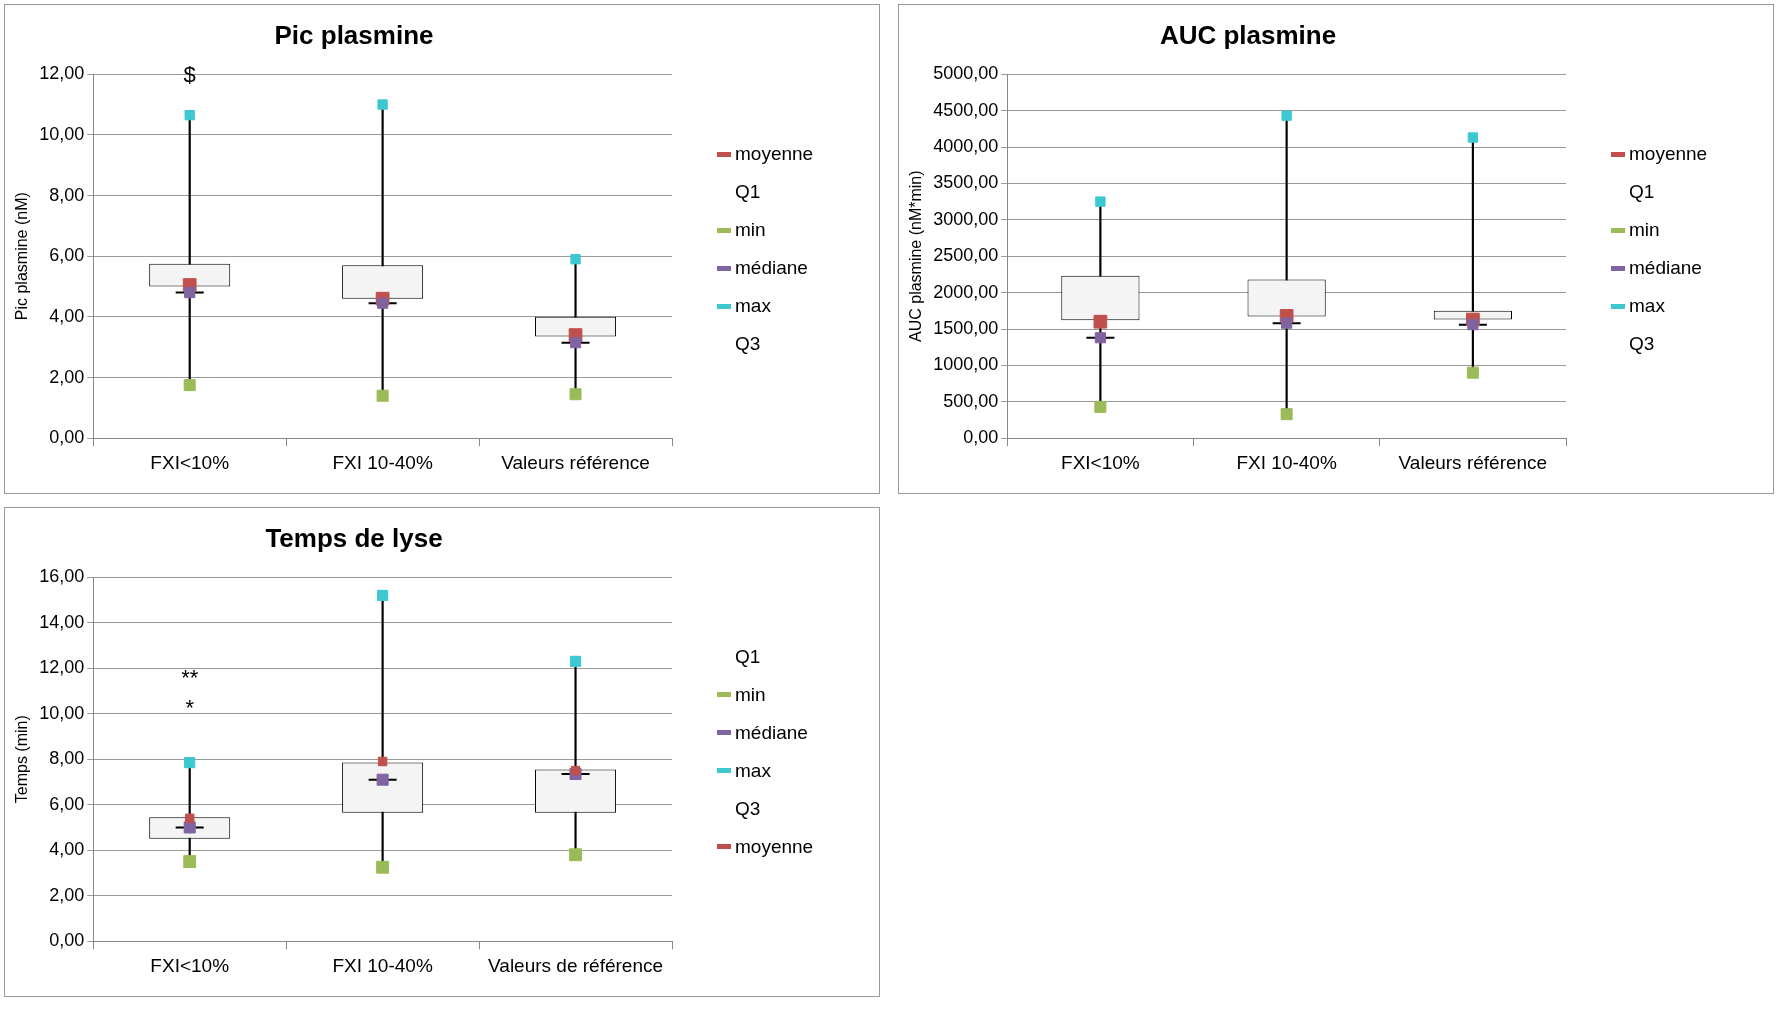 The height and width of the screenshot is (1009, 1787). I want to click on annotation: **, so click(190, 677).